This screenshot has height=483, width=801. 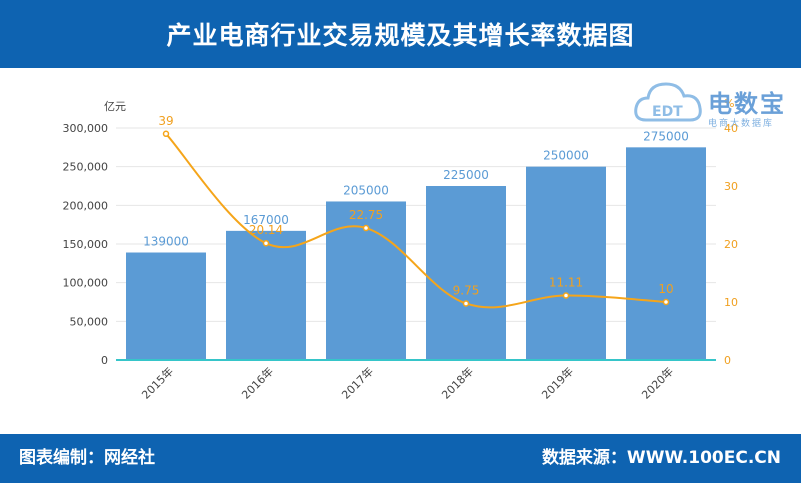 What do you see at coordinates (87, 458) in the screenshot?
I see `footer-credit: 图表编制：网经社` at bounding box center [87, 458].